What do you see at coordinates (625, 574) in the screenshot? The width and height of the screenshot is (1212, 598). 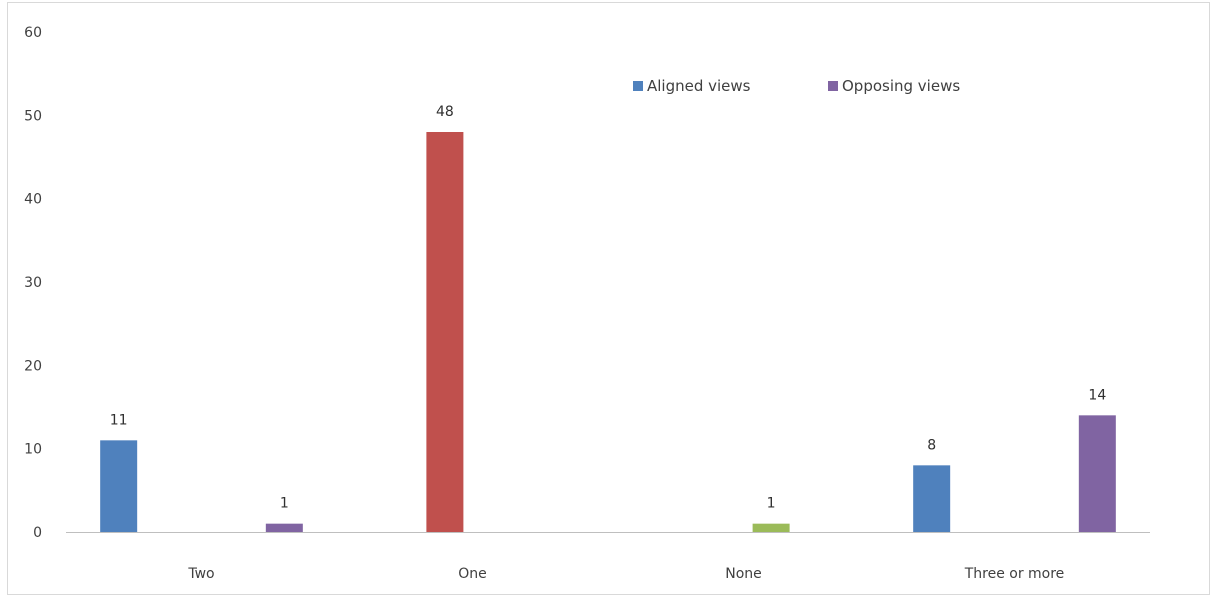 I see `x-axis: Two One None Three or more` at bounding box center [625, 574].